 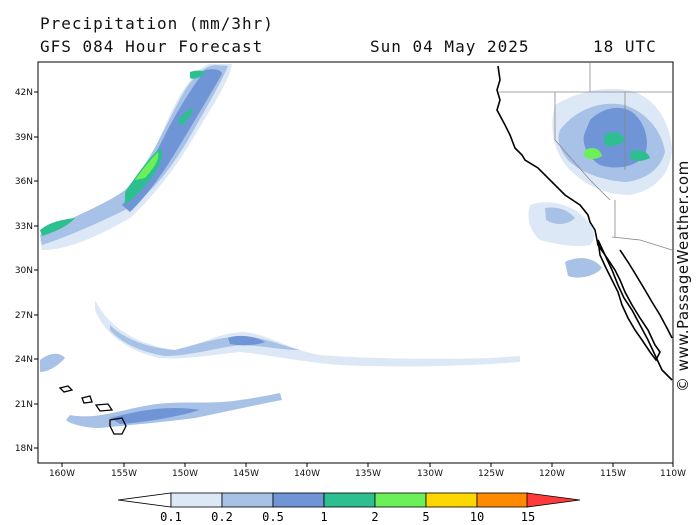 I want to click on map-title: Precipitation (mm/3hr), so click(x=157, y=23).